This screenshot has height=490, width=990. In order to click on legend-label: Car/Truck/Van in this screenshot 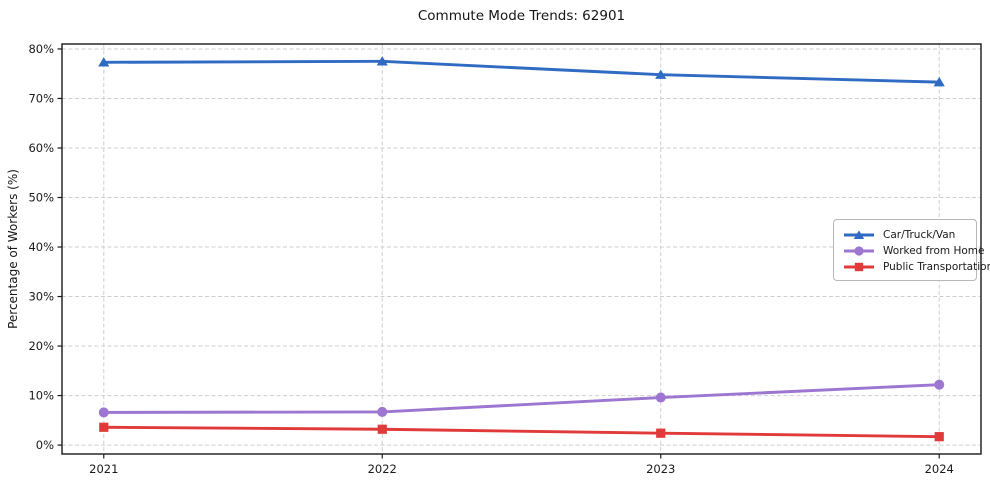, I will do `click(919, 234)`.